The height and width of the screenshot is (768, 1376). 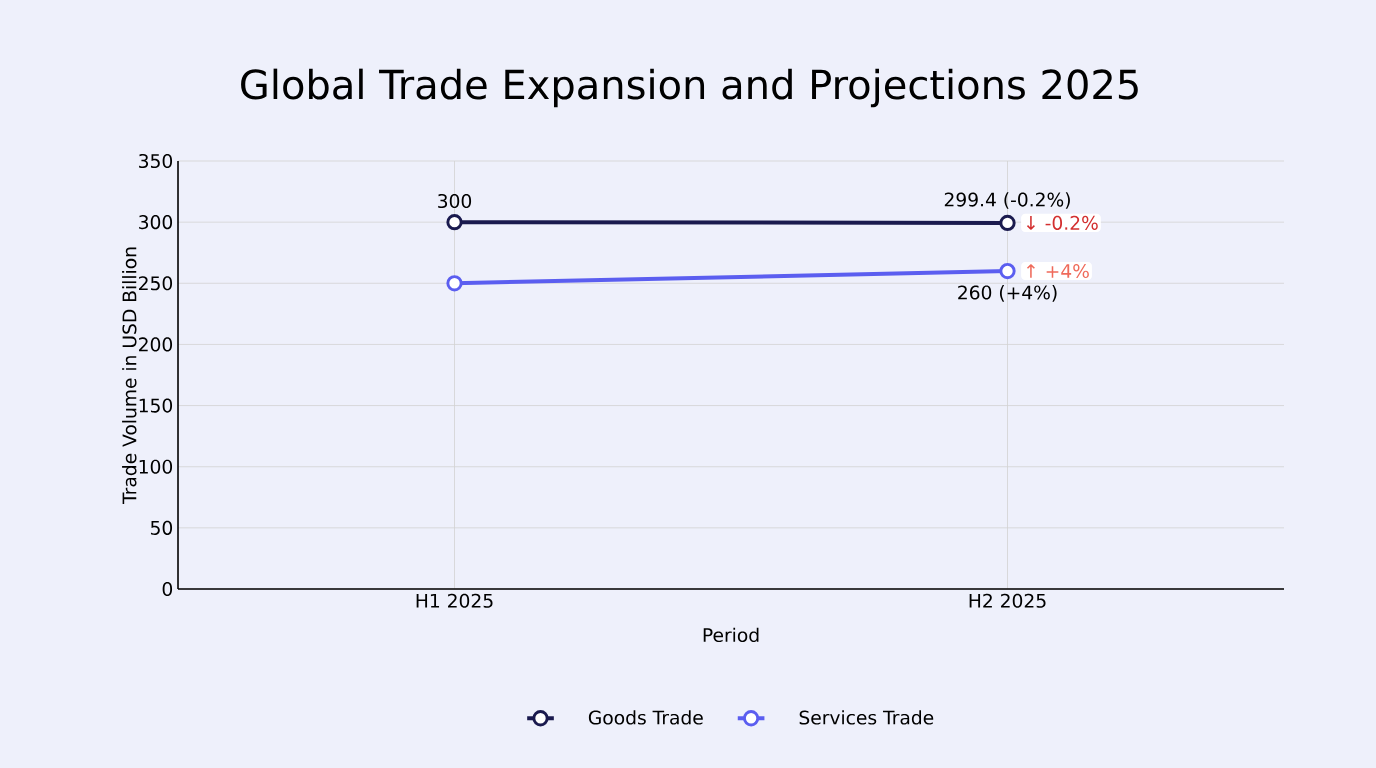 I want to click on y-tick-label: 250, so click(x=156, y=283).